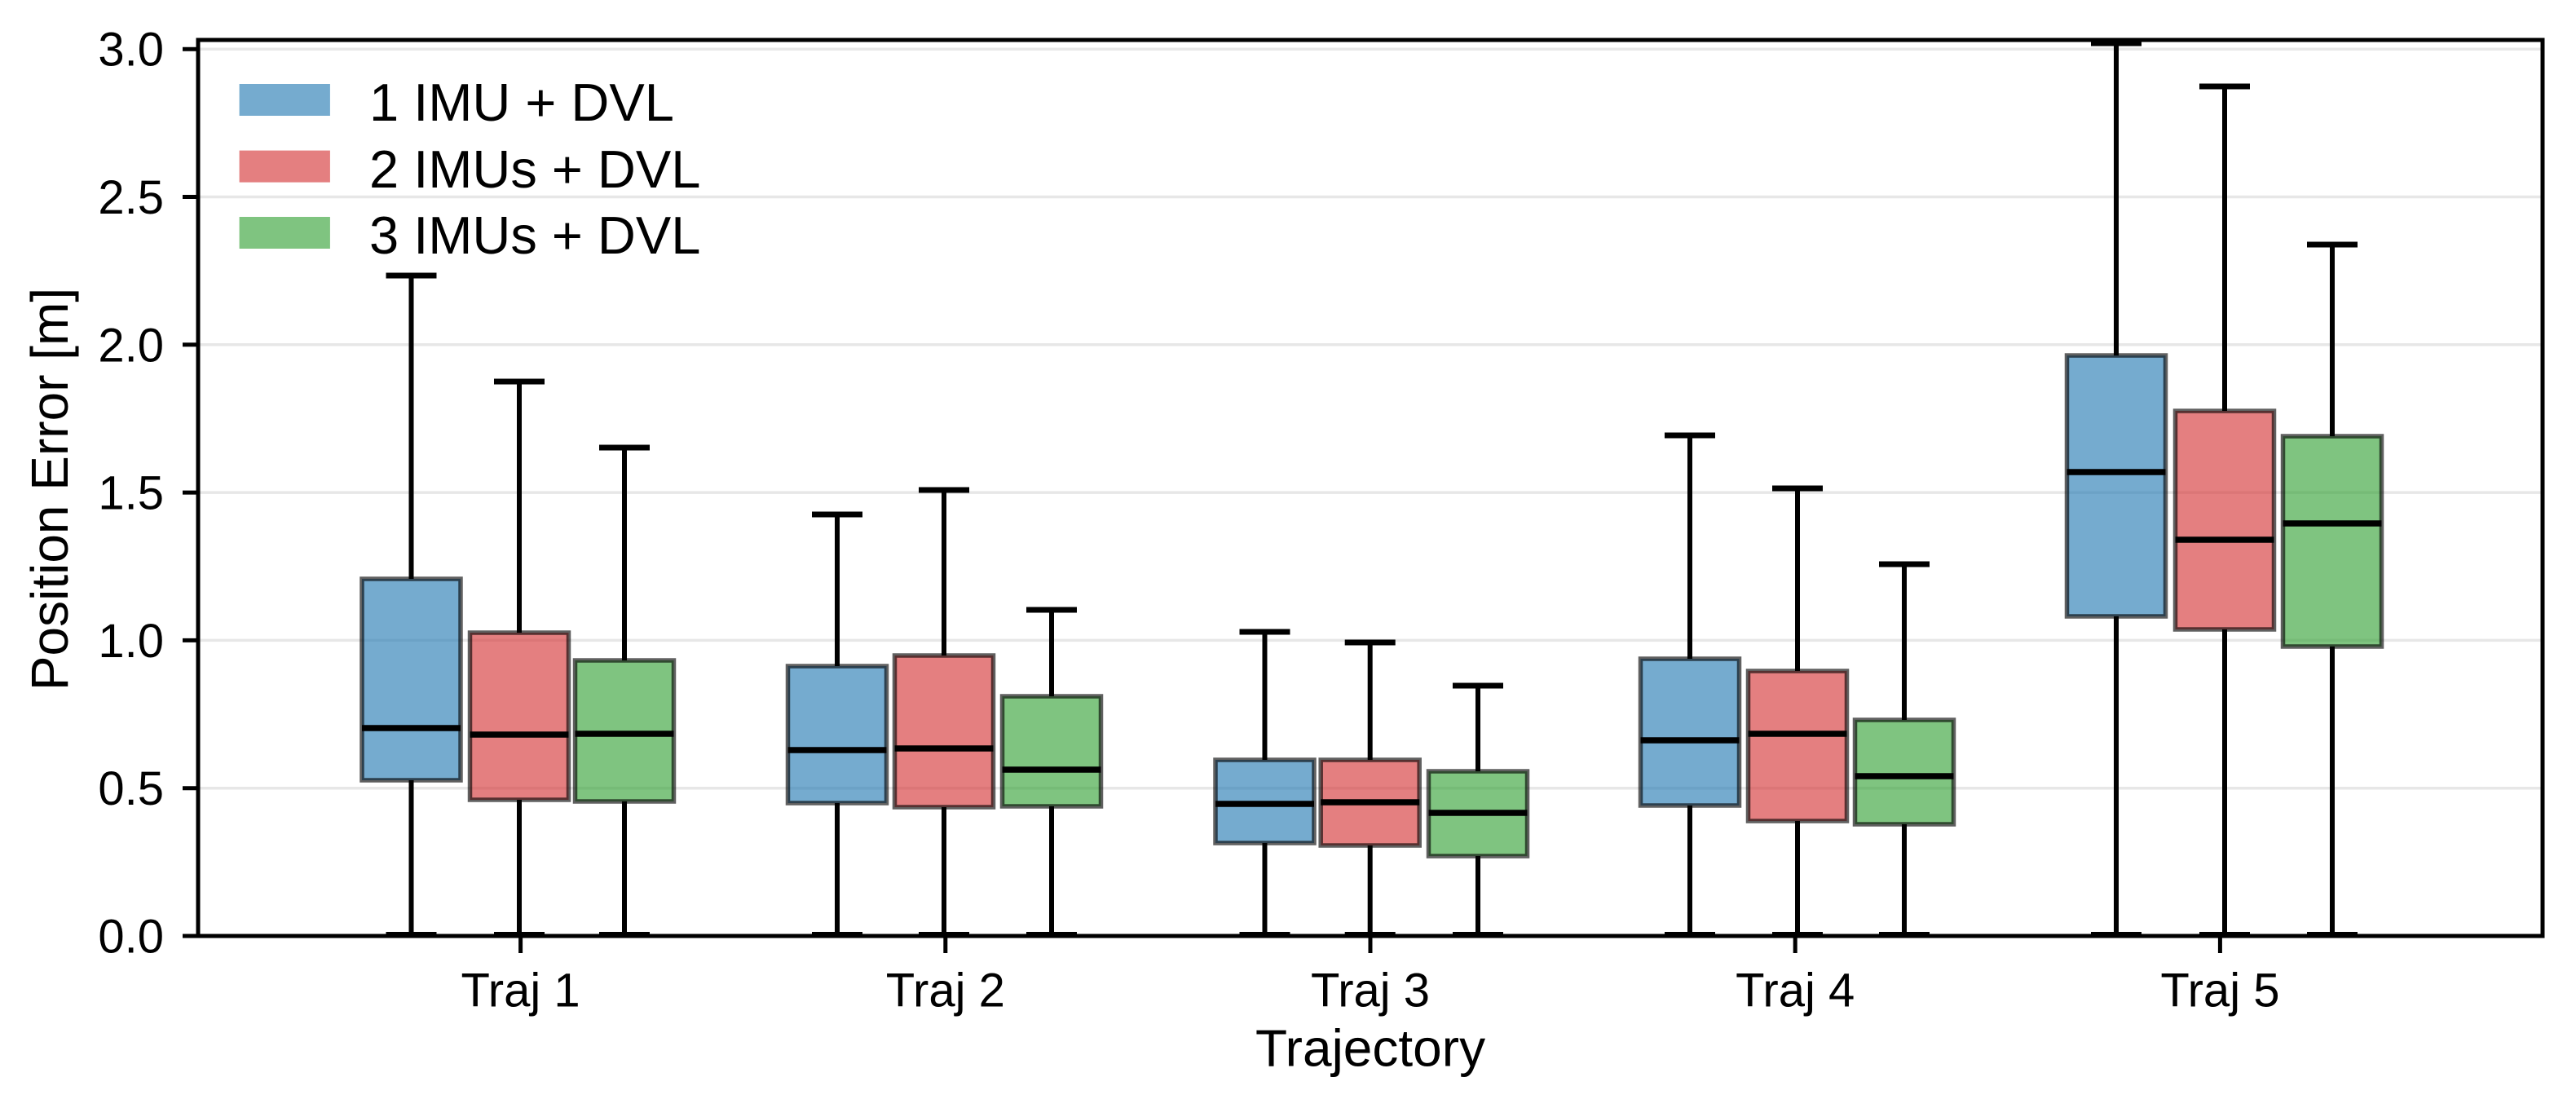  Describe the element at coordinates (131, 494) in the screenshot. I see `svg-text: 1.5` at that location.